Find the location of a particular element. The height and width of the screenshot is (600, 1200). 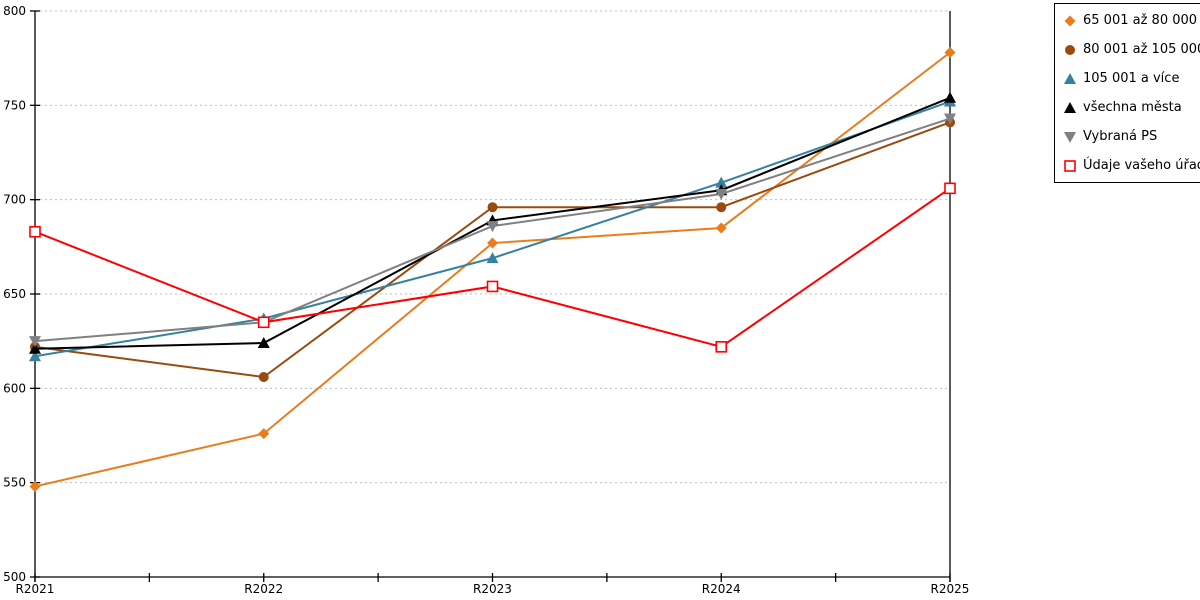

circle-icon is located at coordinates (1070, 49).